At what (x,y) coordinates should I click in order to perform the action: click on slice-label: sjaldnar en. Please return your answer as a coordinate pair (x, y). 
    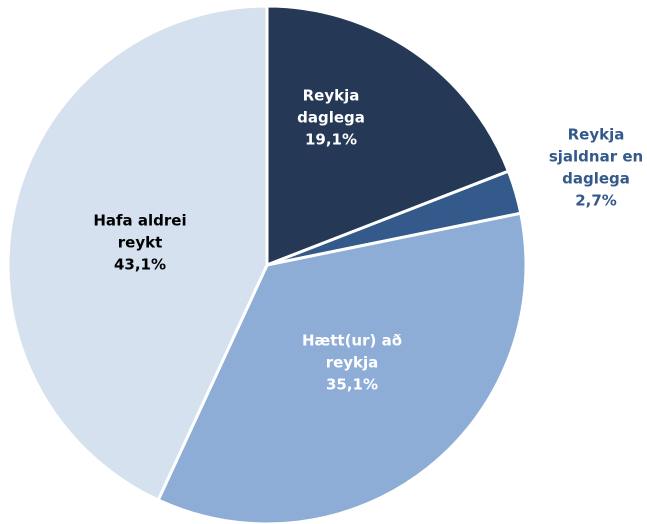
    Looking at the image, I should click on (596, 157).